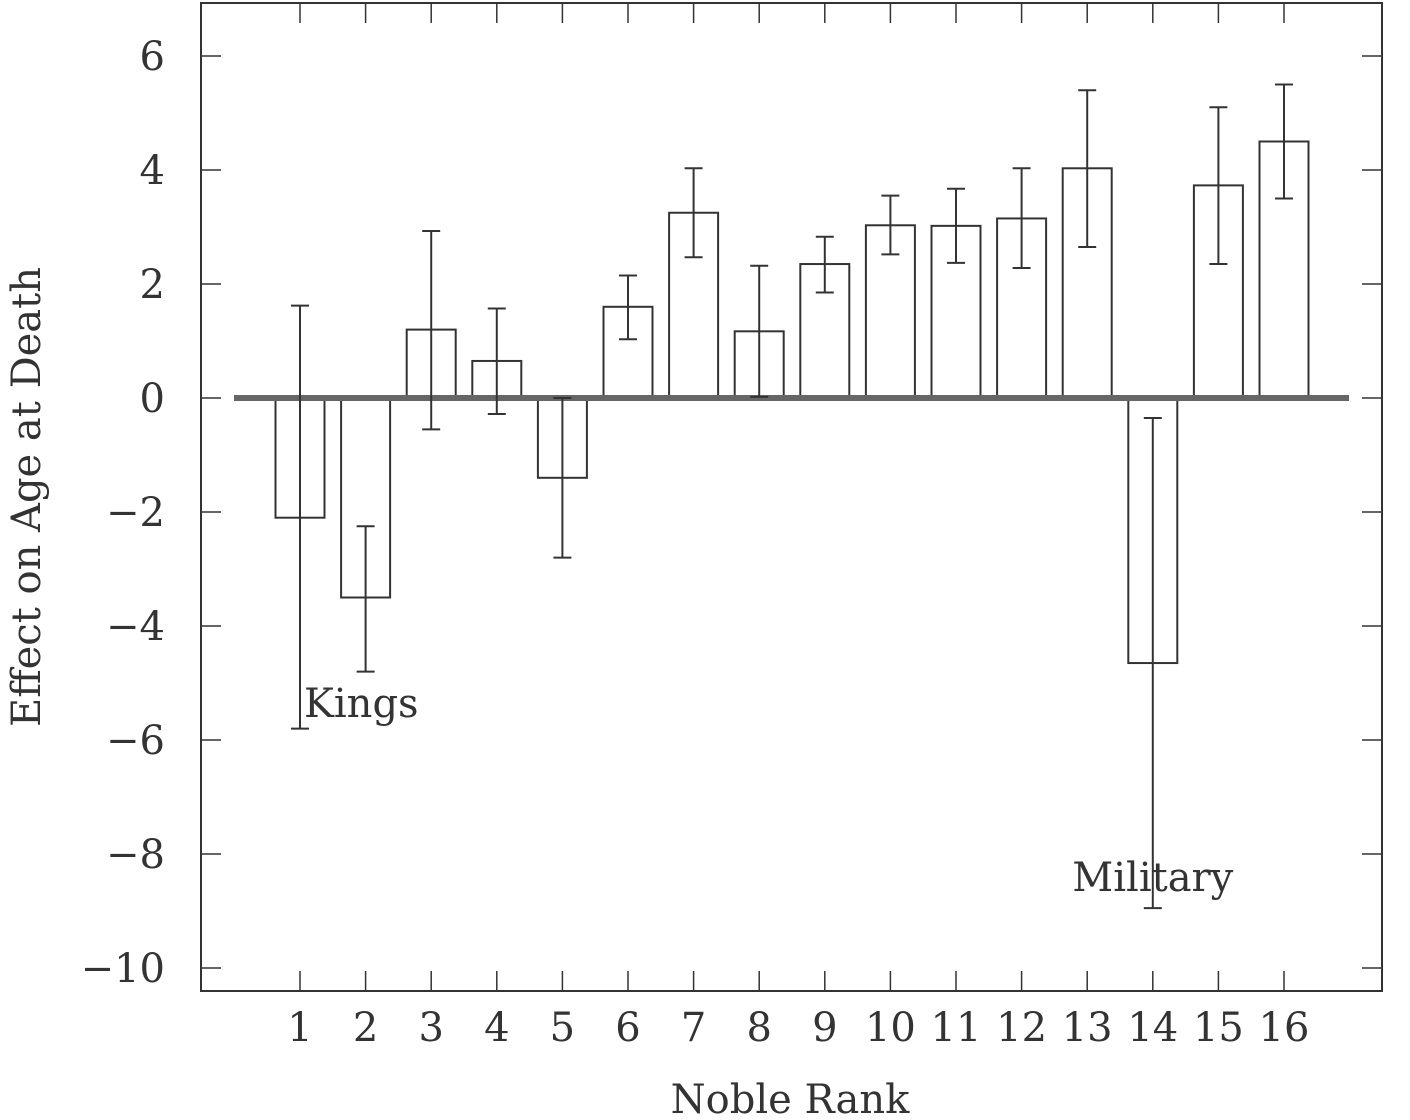  I want to click on y-tick-label: 6, so click(152, 57).